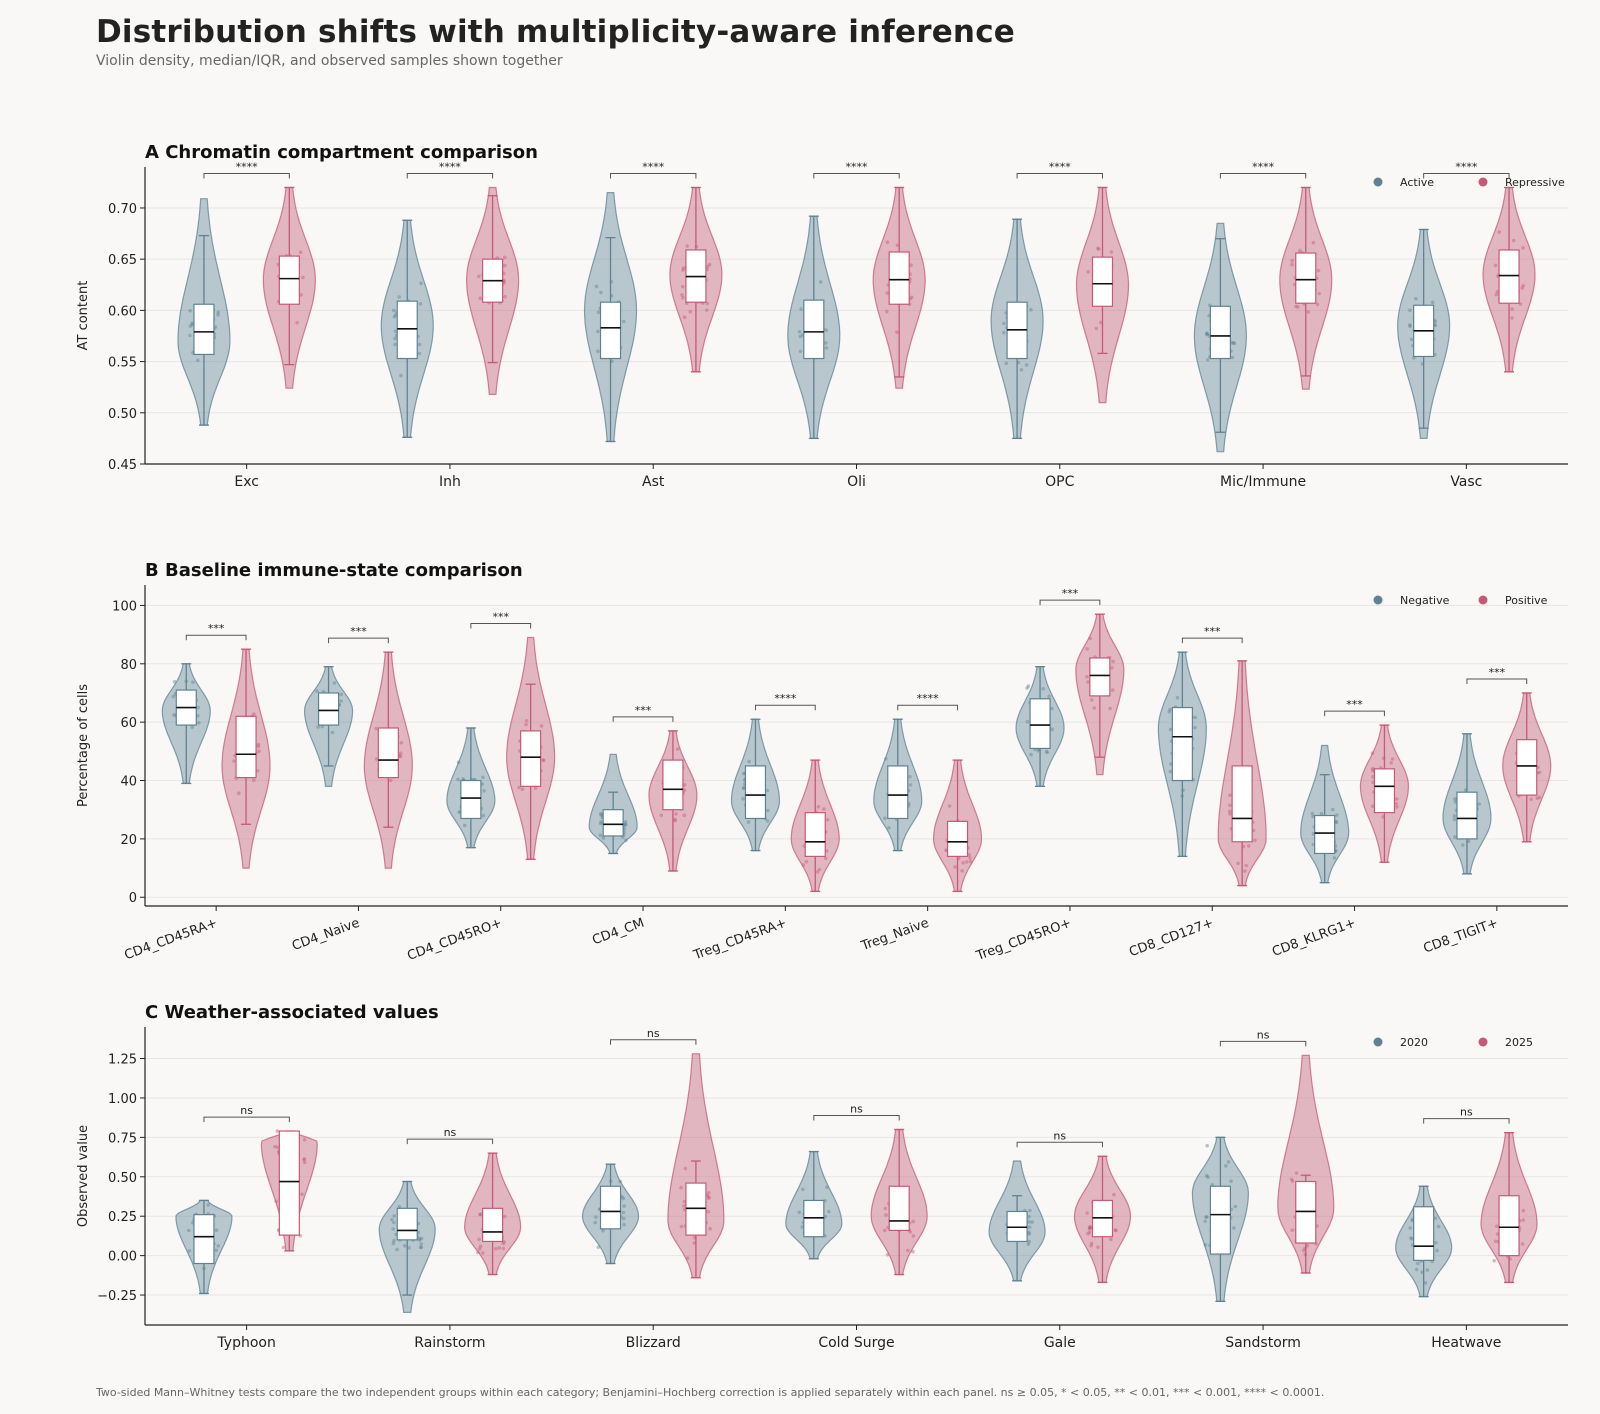  Describe the element at coordinates (171, 940) in the screenshot. I see `x-tick-label: CD4_CD45RA+` at that location.